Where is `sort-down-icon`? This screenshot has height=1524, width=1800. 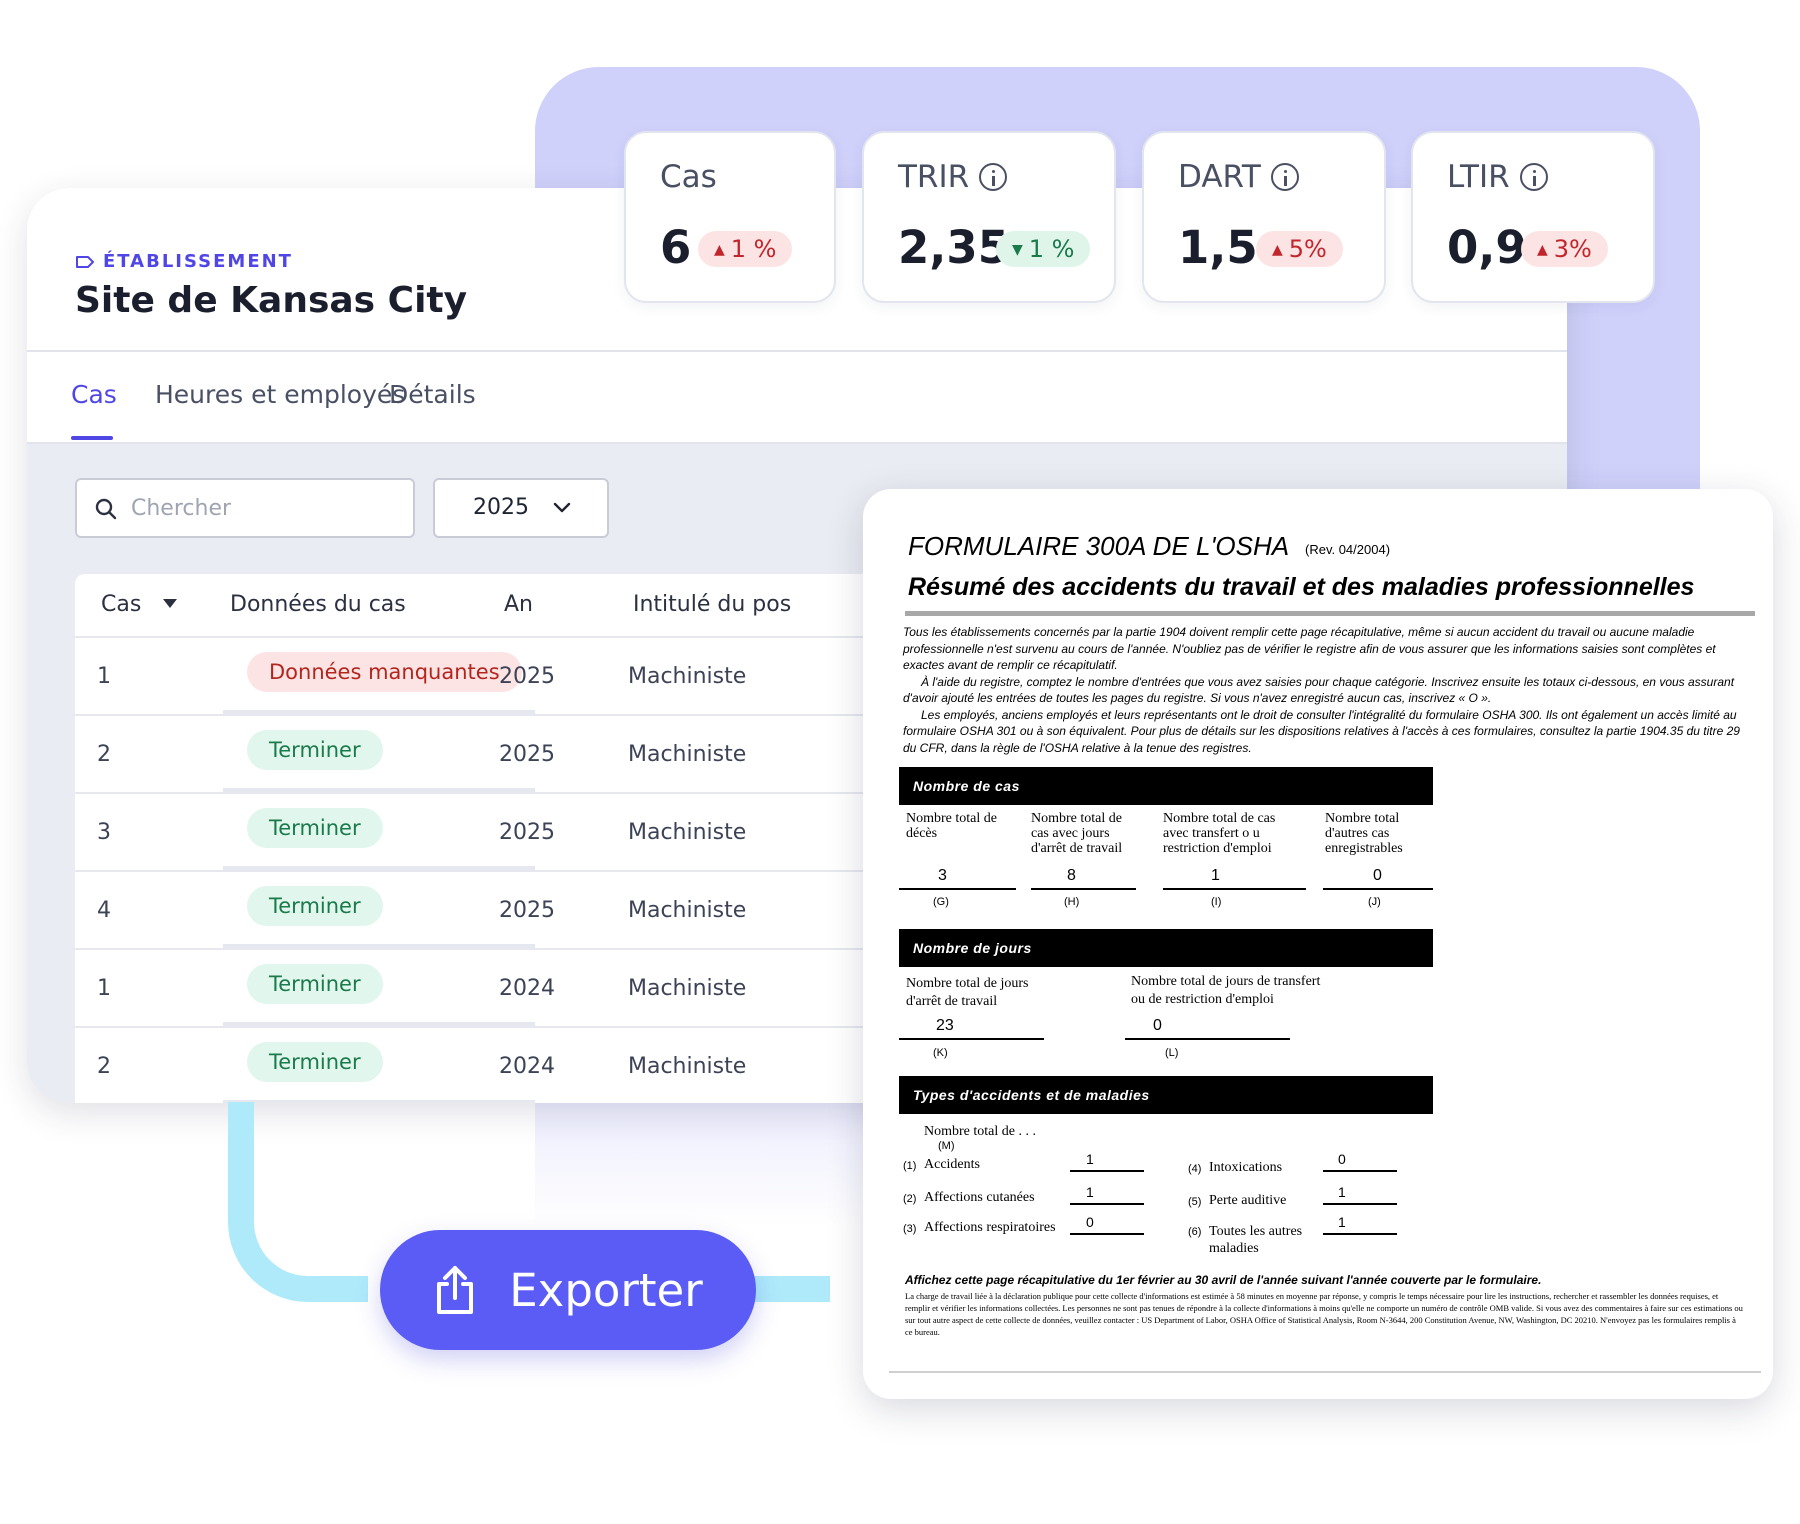 sort-down-icon is located at coordinates (170, 604).